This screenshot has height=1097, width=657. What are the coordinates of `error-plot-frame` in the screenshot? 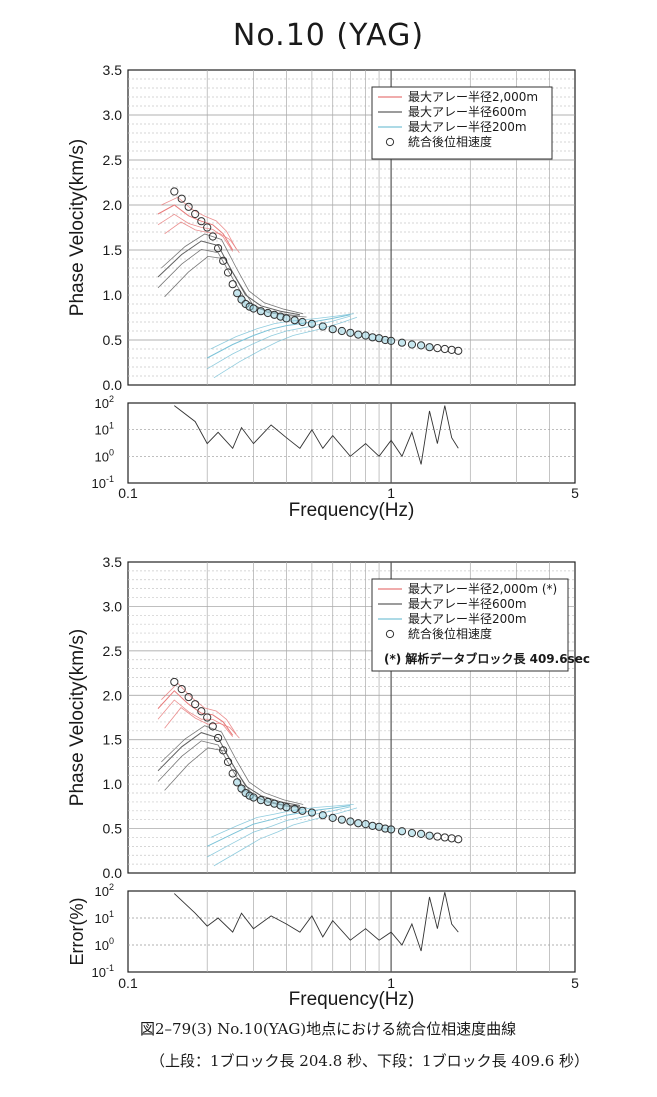 It's located at (351, 443).